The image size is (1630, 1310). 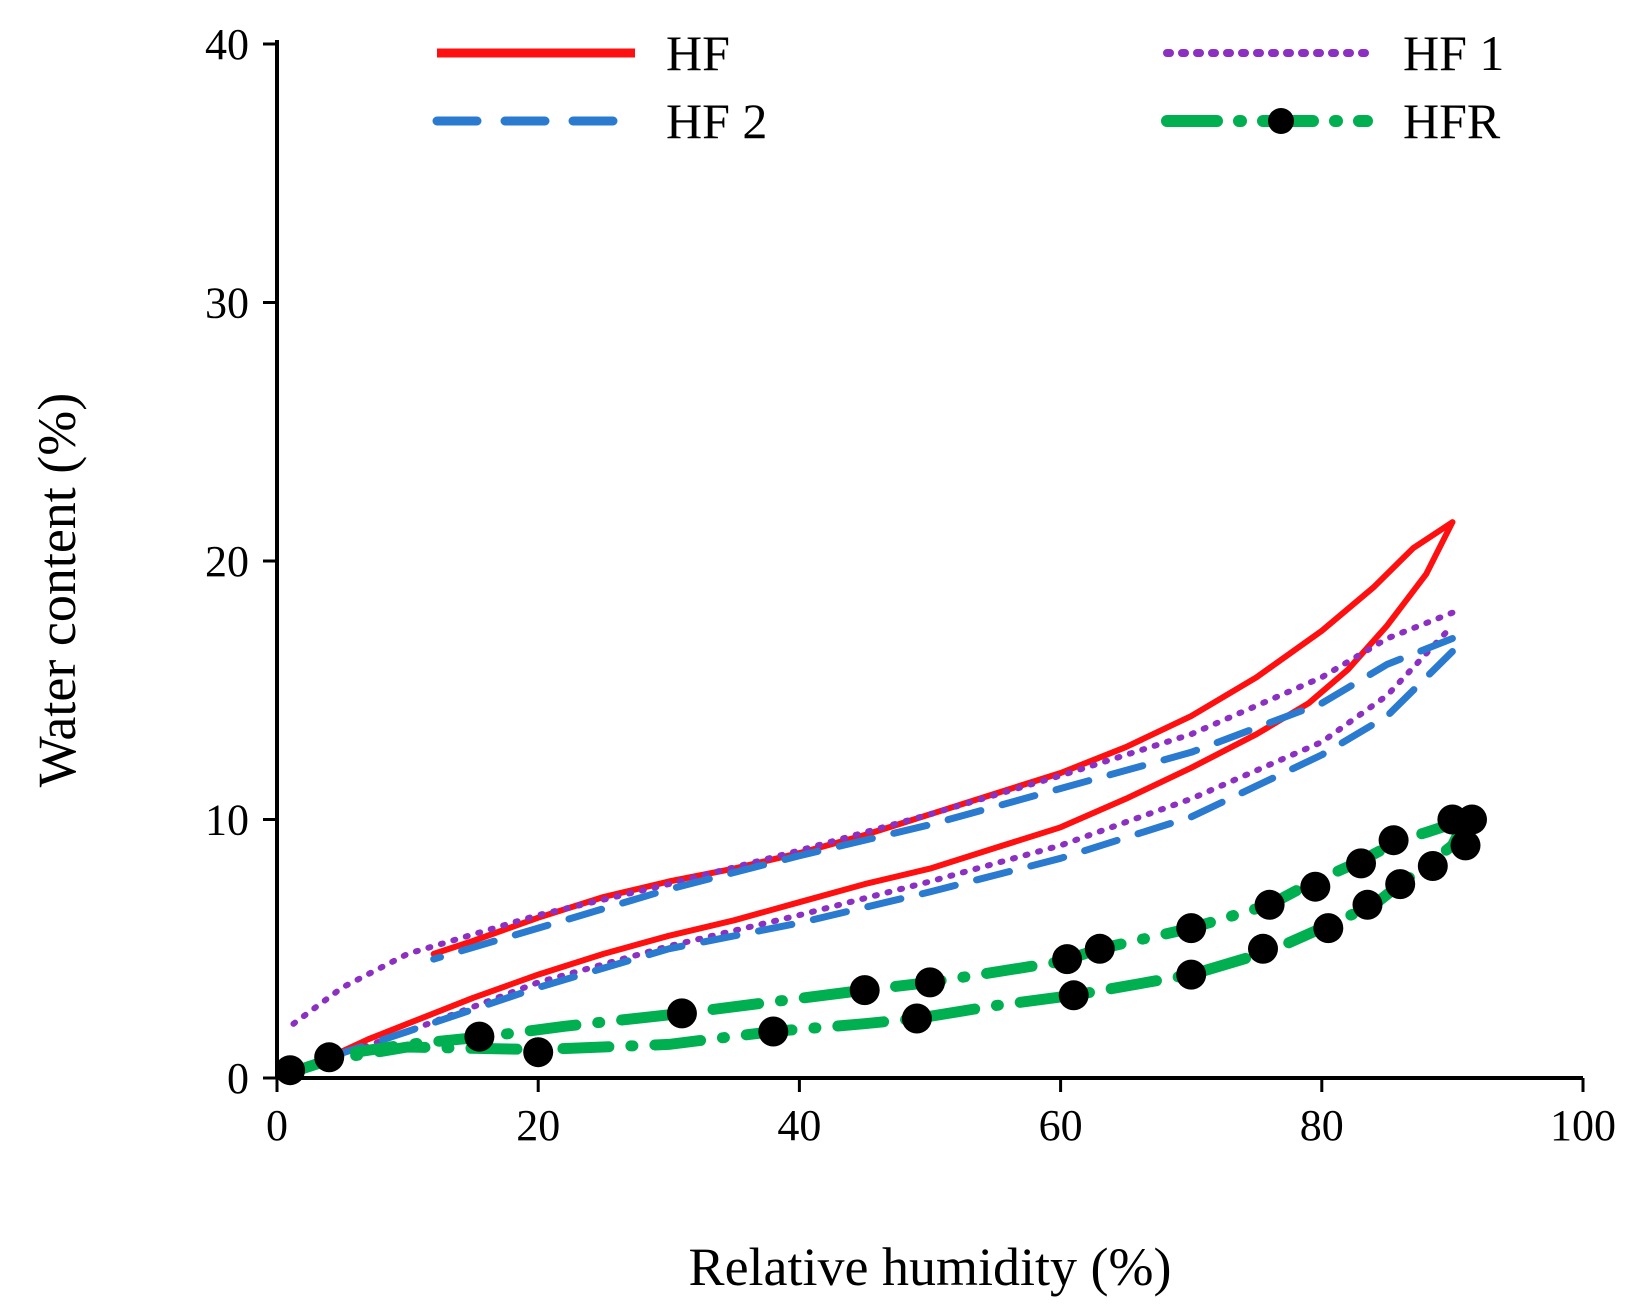 What do you see at coordinates (277, 1125) in the screenshot?
I see `x-tick-label: 0` at bounding box center [277, 1125].